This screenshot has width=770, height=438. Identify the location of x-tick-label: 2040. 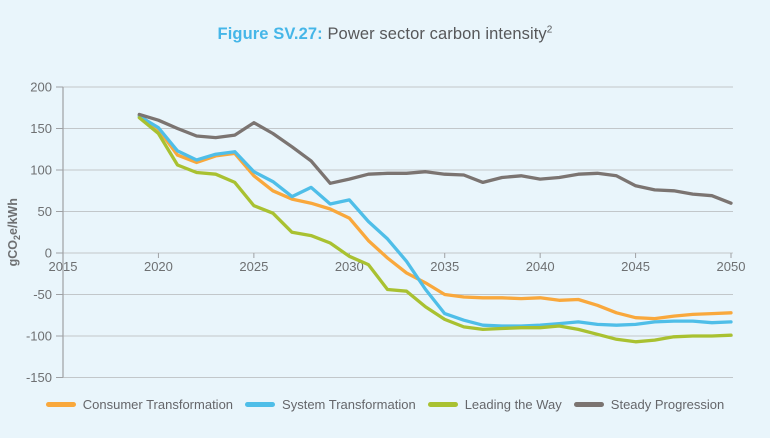
(540, 266).